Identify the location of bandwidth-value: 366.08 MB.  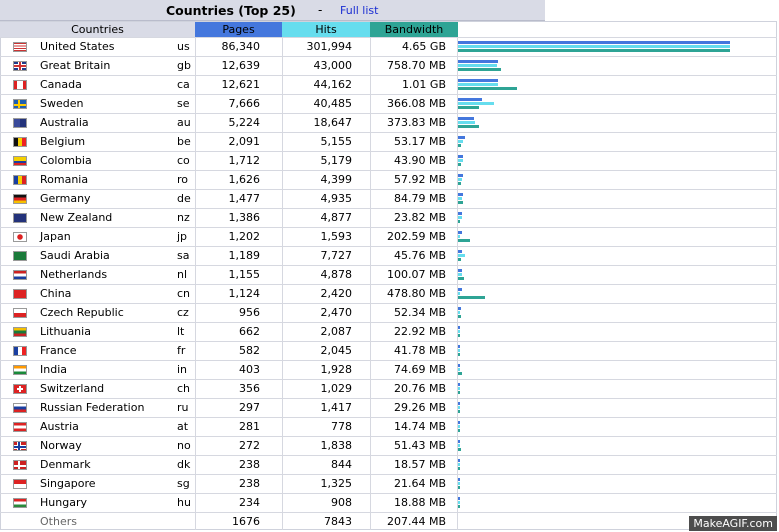
(416, 103).